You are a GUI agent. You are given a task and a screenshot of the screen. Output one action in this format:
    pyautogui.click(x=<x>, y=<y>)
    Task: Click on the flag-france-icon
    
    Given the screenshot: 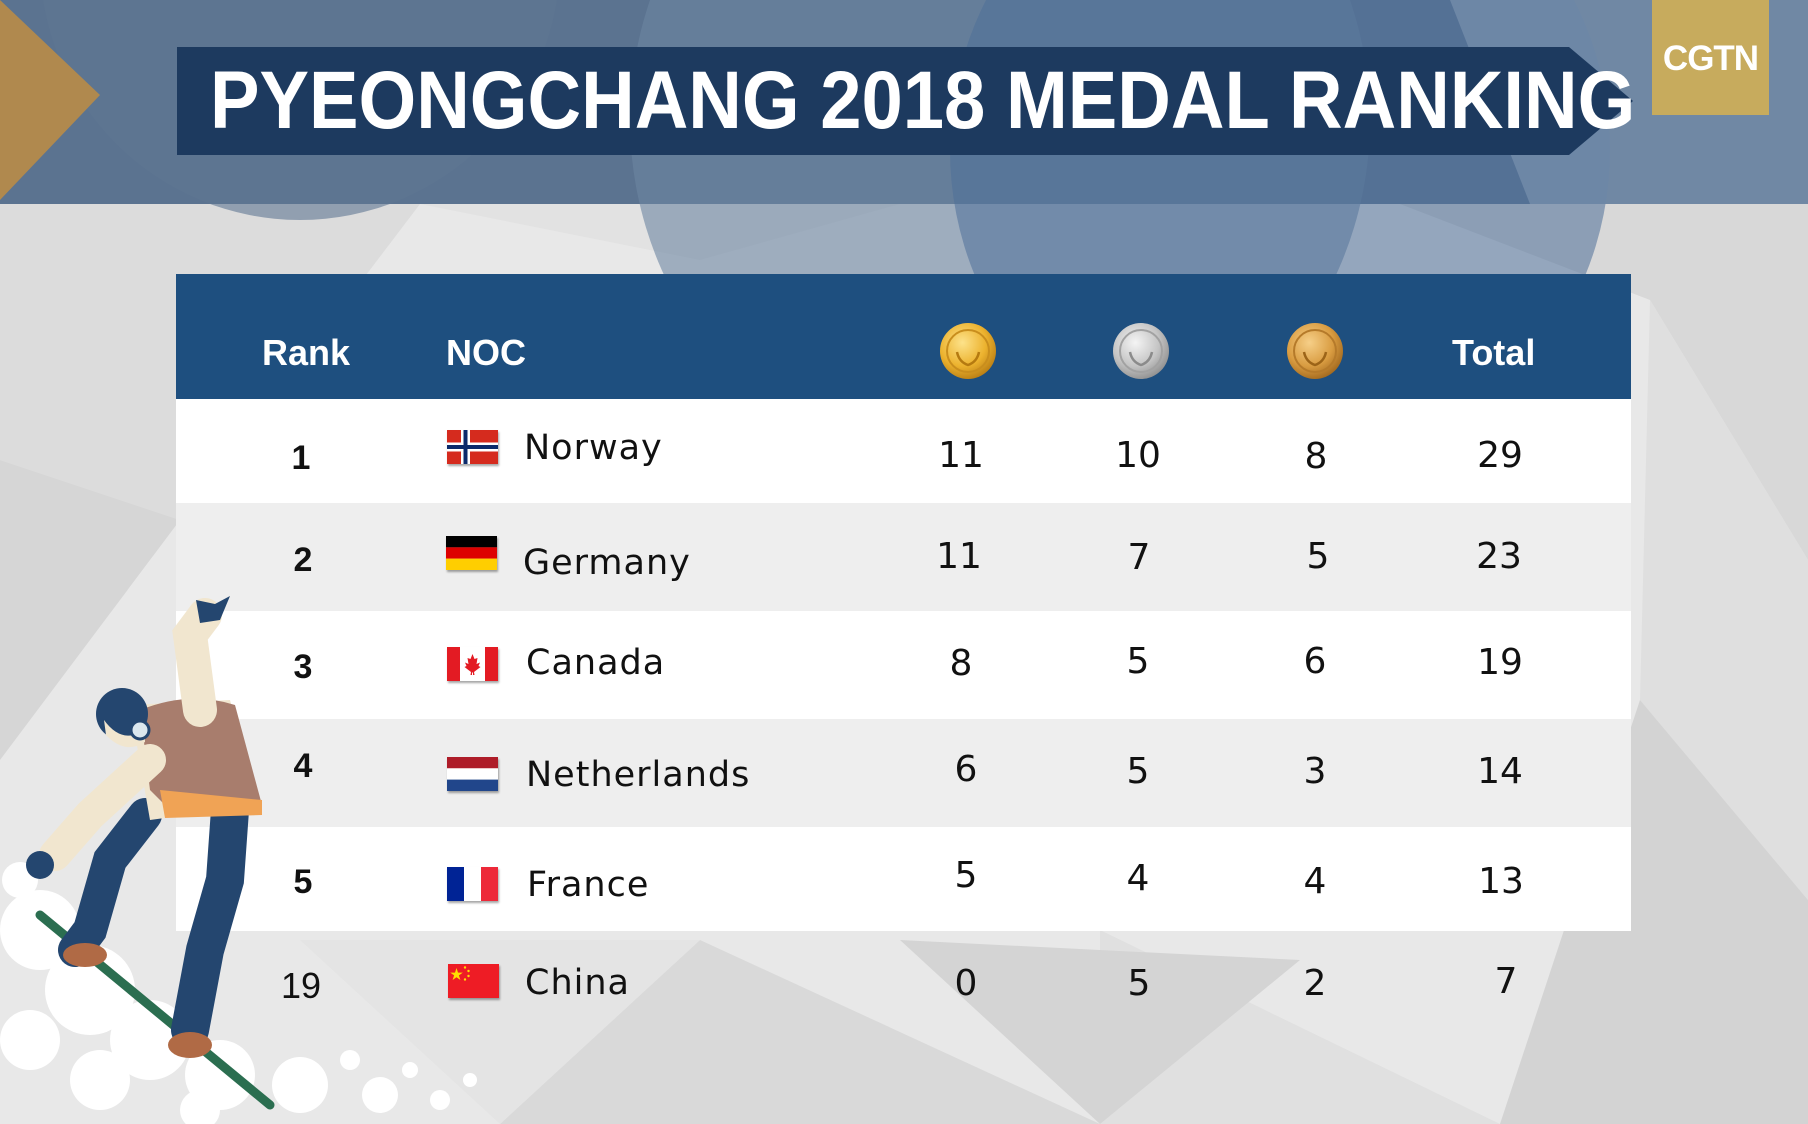 What is the action you would take?
    pyautogui.click(x=472, y=884)
    